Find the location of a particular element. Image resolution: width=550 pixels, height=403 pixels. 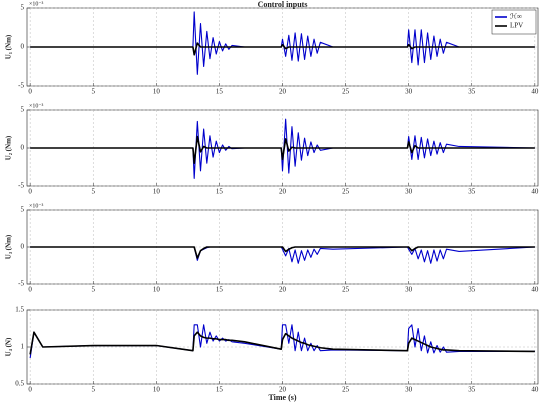

y-axis-label: U₄ (N) is located at coordinates (9, 346).